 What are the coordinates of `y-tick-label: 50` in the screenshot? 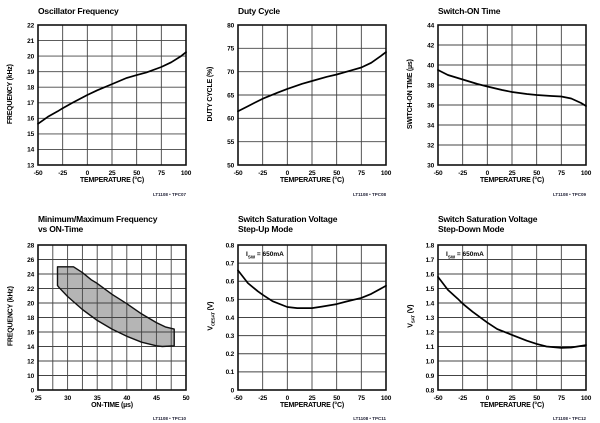 It's located at (230, 165).